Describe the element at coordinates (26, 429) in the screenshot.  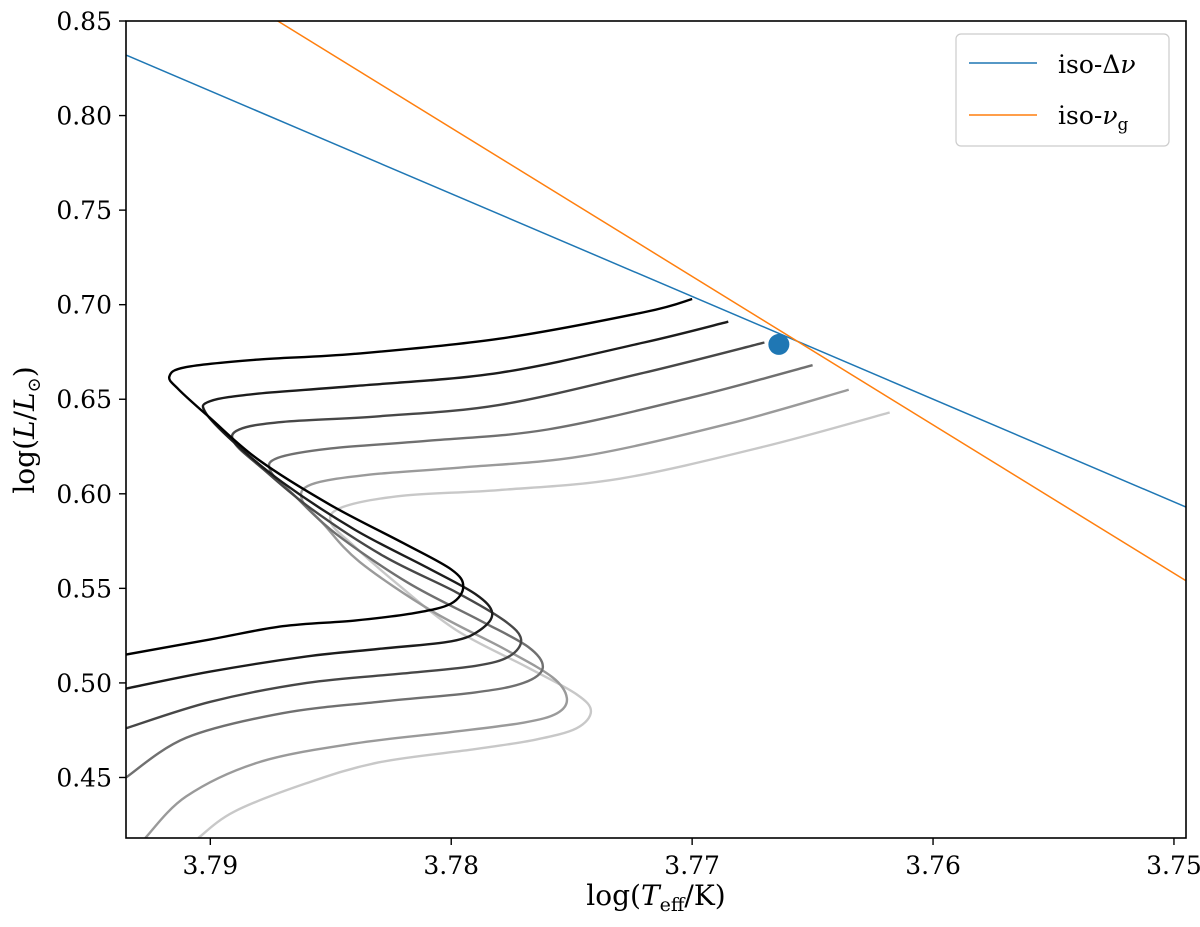
I see `y-axis-label: log(L/L⊙)` at that location.